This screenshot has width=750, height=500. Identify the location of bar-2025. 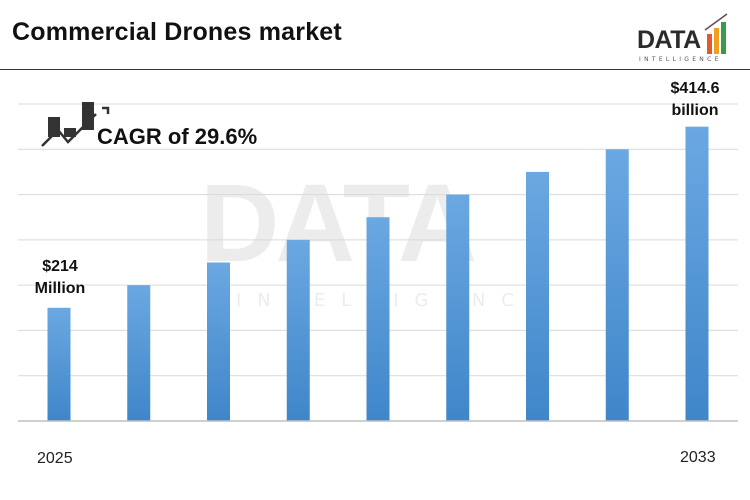
(59, 364).